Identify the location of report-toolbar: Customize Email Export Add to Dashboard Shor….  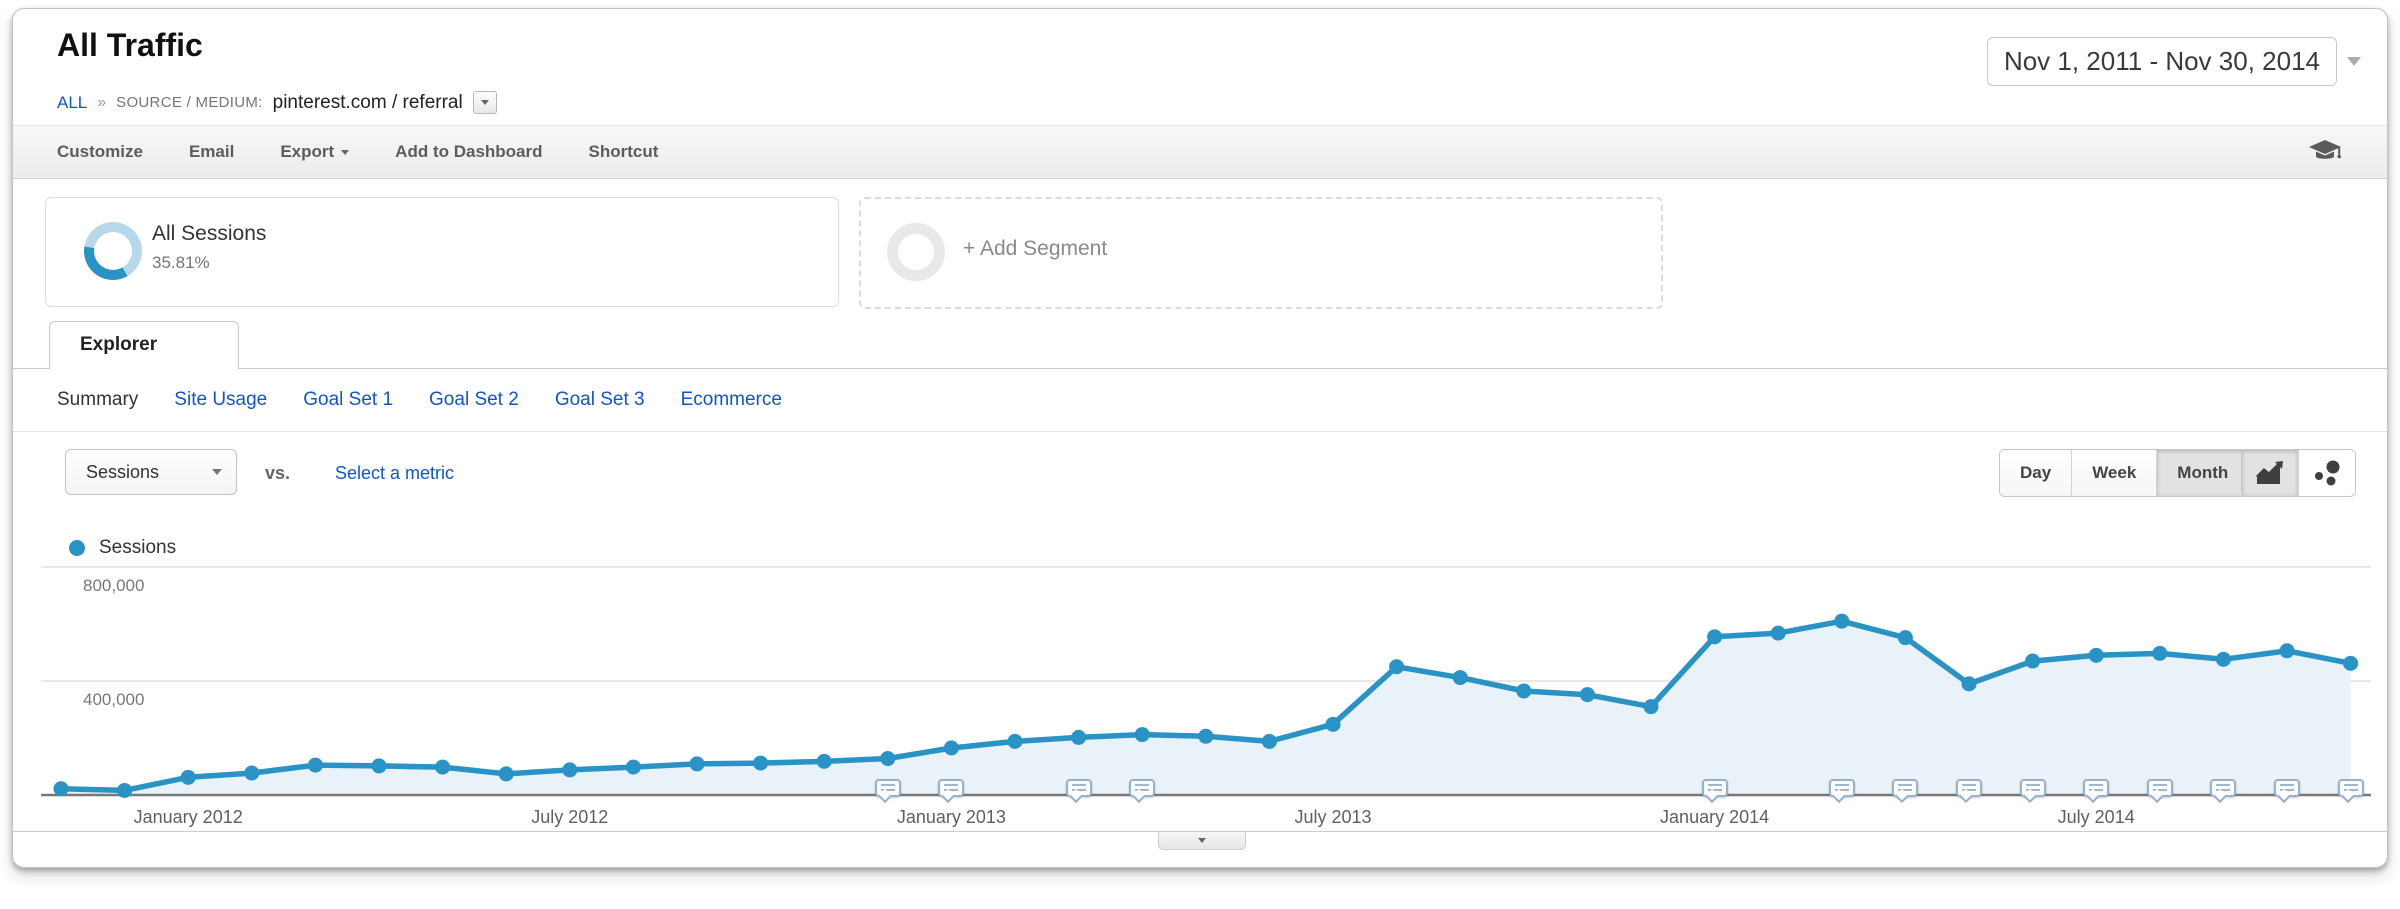
(1200, 152).